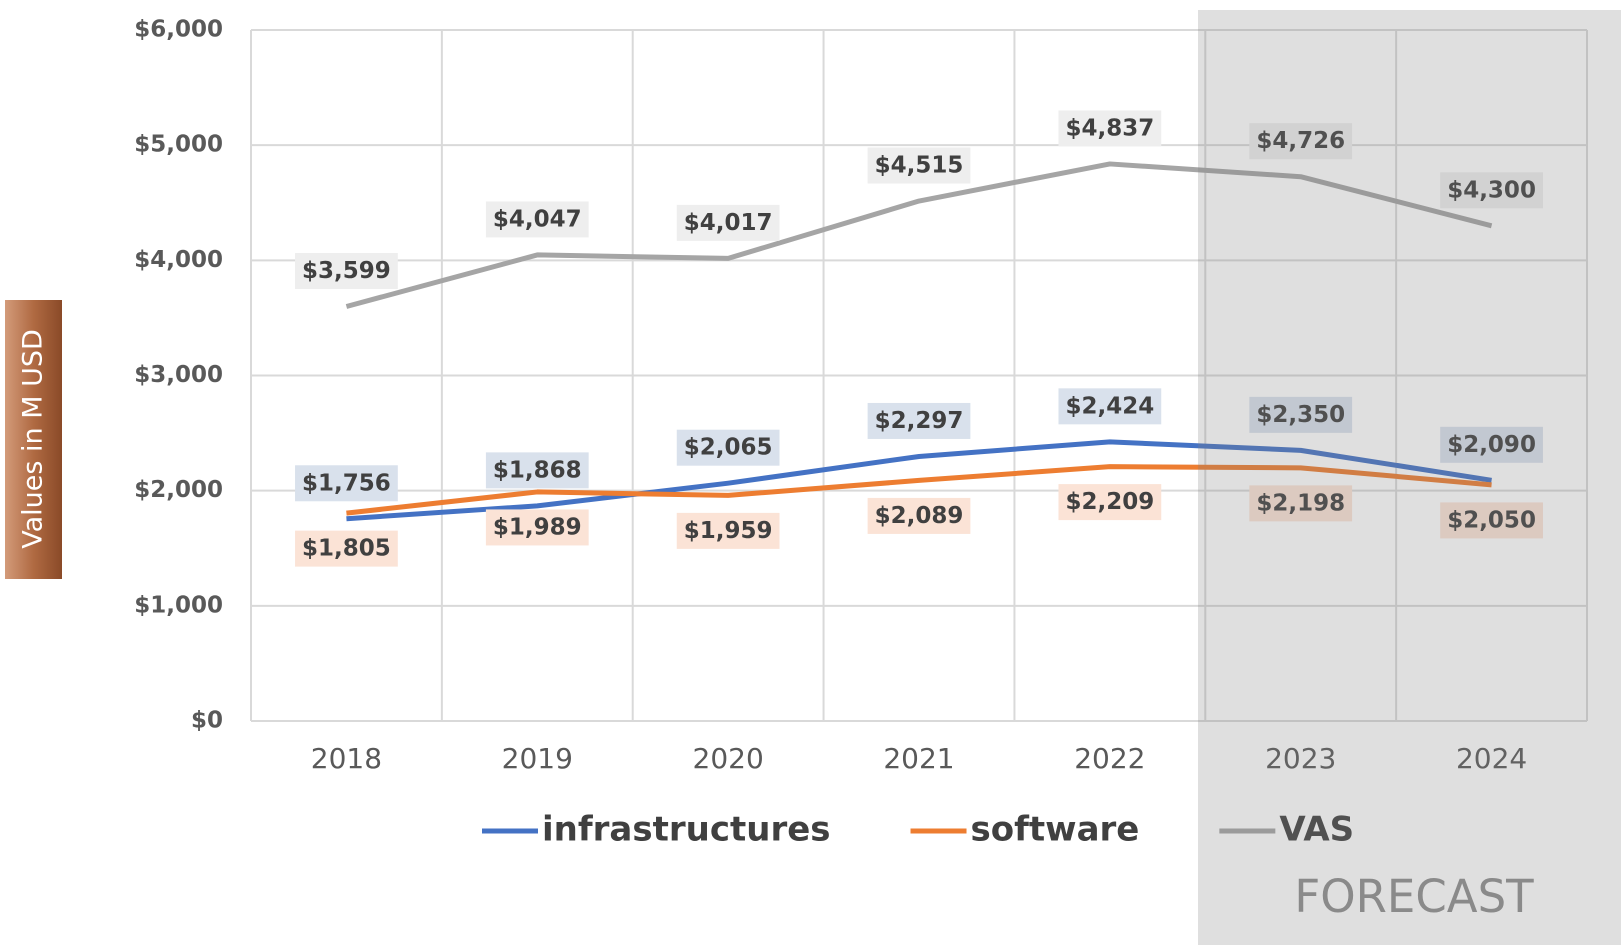 This screenshot has height=945, width=1621. I want to click on data-label: $2,424, so click(1109, 406).